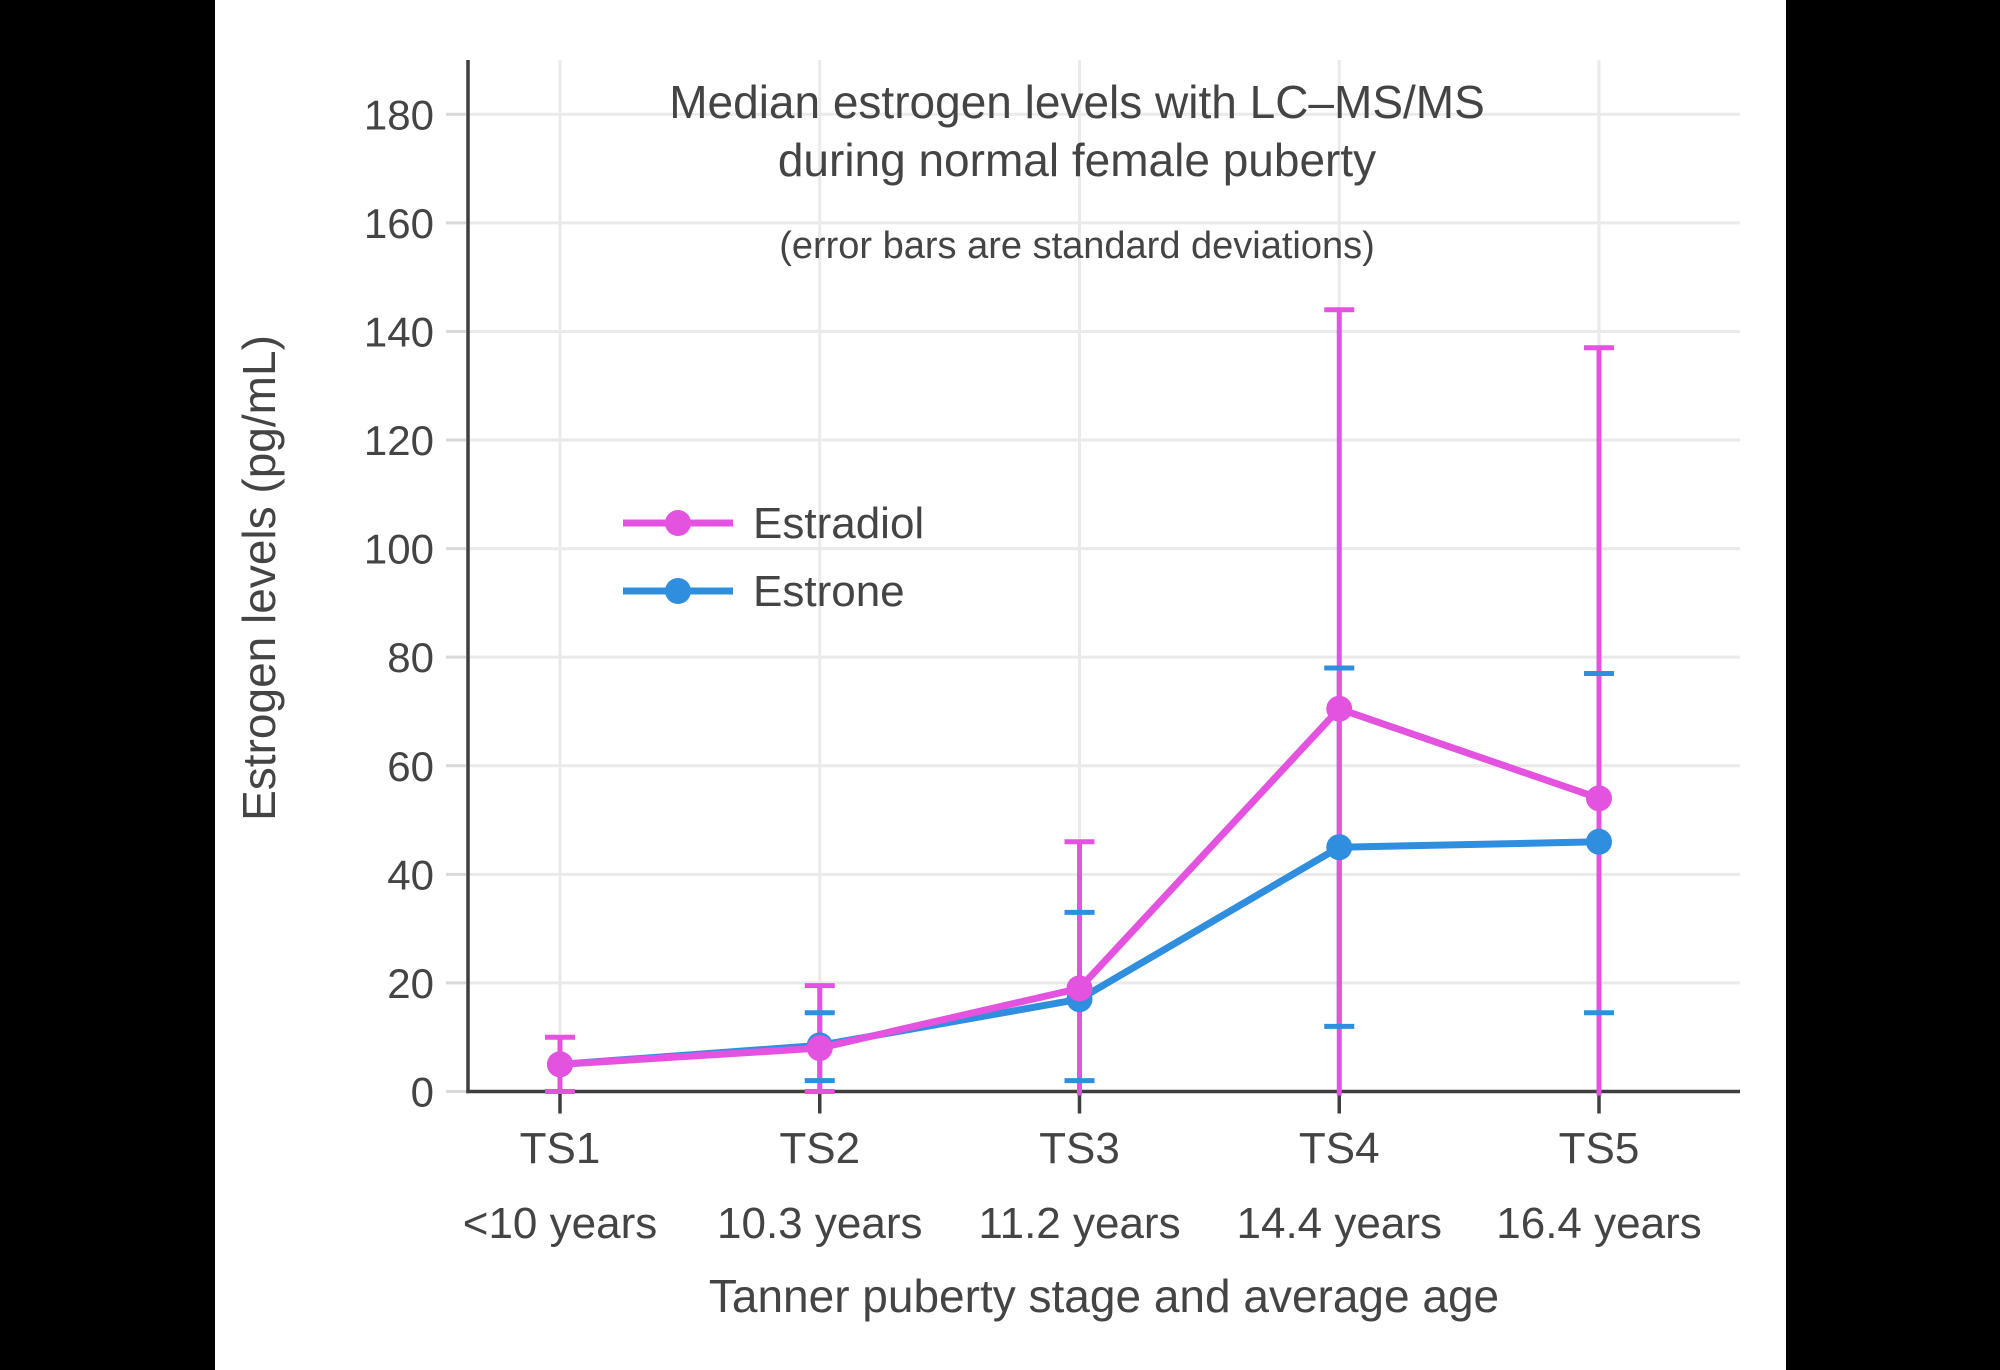 The height and width of the screenshot is (1370, 2000). What do you see at coordinates (1104, 1296) in the screenshot?
I see `x-axis-title: Tanner puberty stage and average age` at bounding box center [1104, 1296].